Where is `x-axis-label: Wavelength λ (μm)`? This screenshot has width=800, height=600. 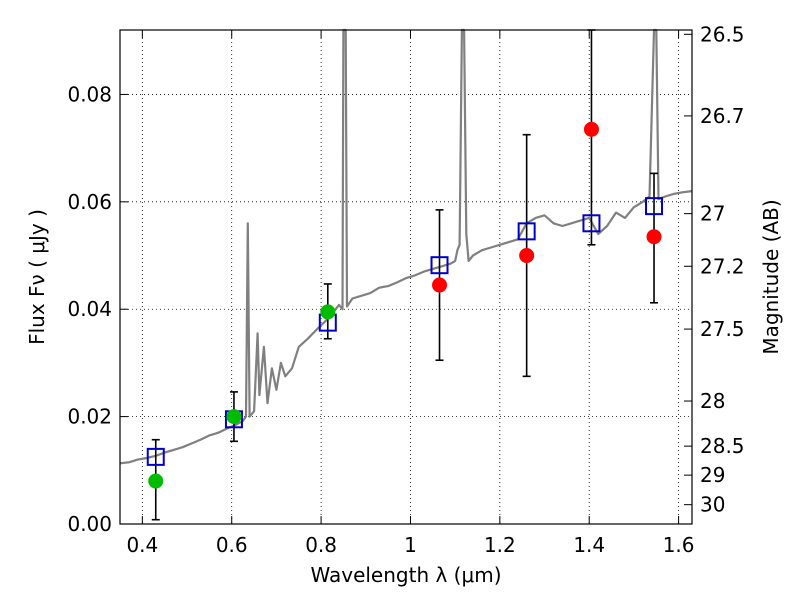 x-axis-label: Wavelength λ (μm) is located at coordinates (405, 575).